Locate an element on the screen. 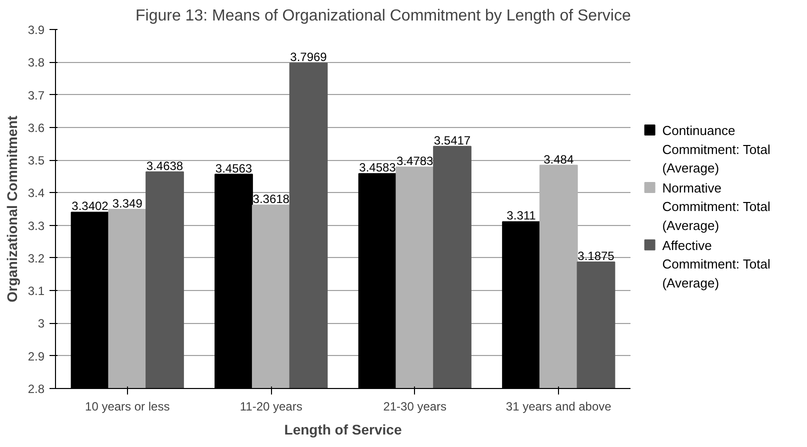 The width and height of the screenshot is (807, 447). y-tick-label: 3.4 is located at coordinates (36, 193).